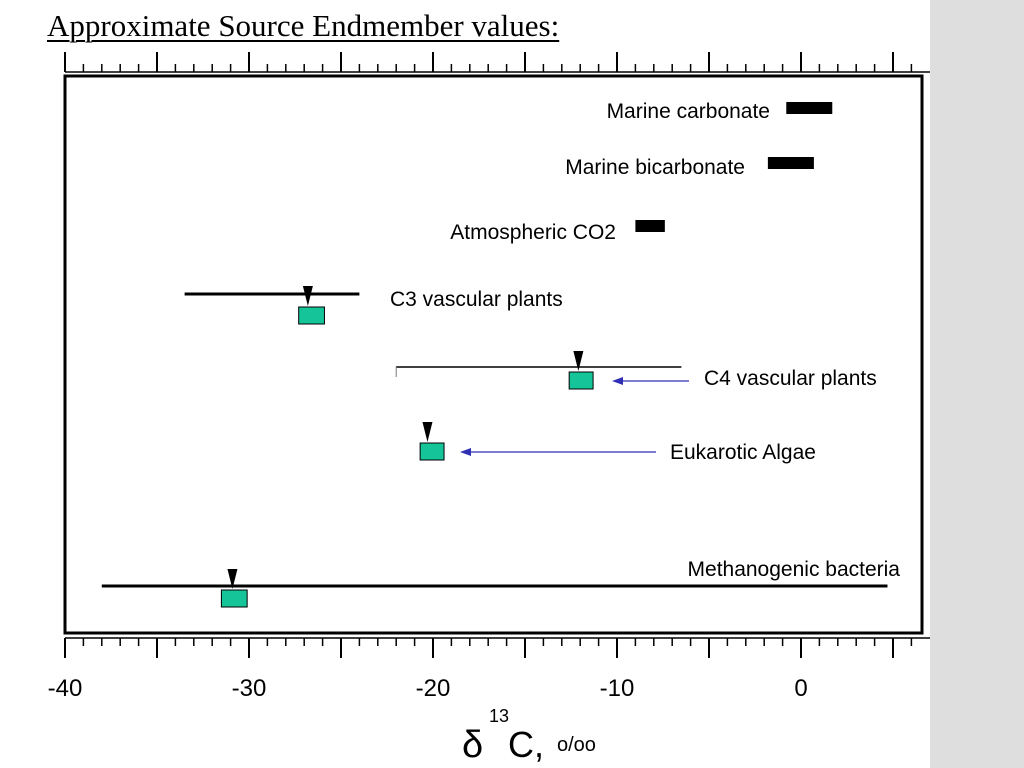 The width and height of the screenshot is (1024, 768). I want to click on x-tick-label: 0, so click(800, 688).